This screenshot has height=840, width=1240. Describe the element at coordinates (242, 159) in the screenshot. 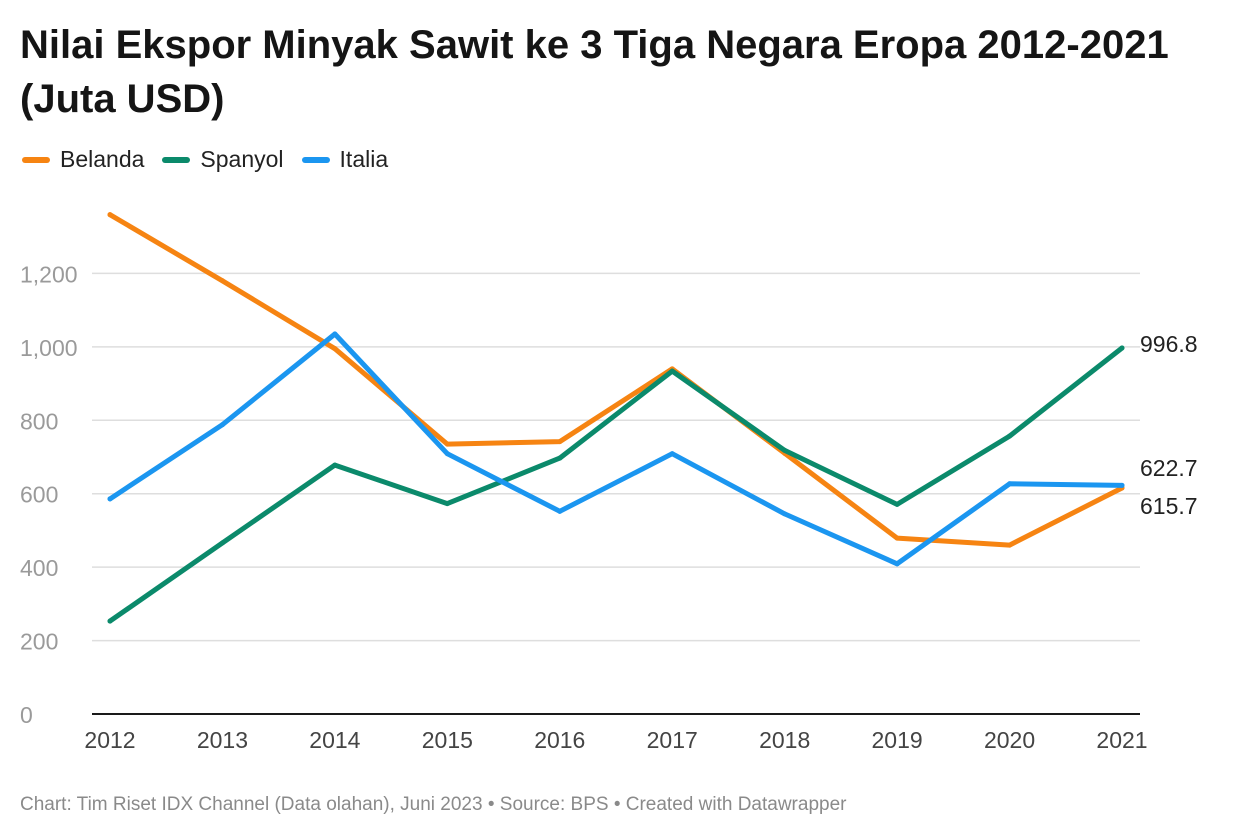

I see `legend-label-spanyol: Spanyol` at that location.